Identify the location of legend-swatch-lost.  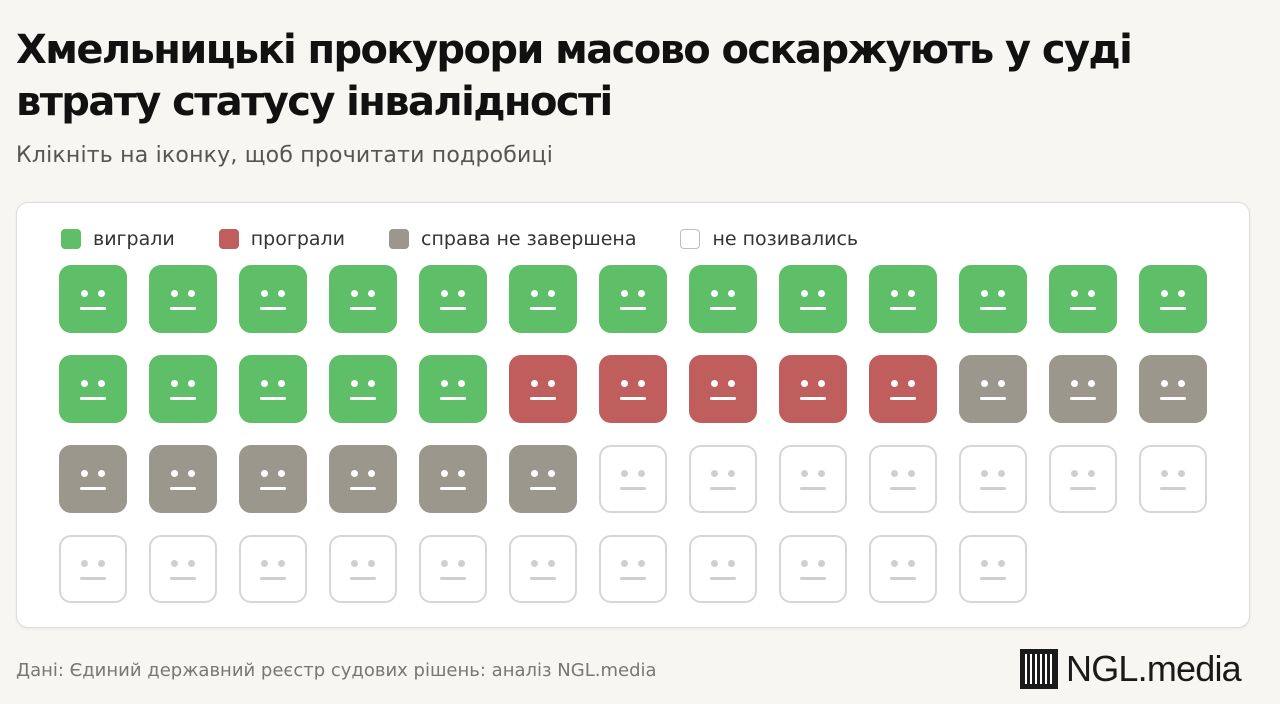
(228, 239).